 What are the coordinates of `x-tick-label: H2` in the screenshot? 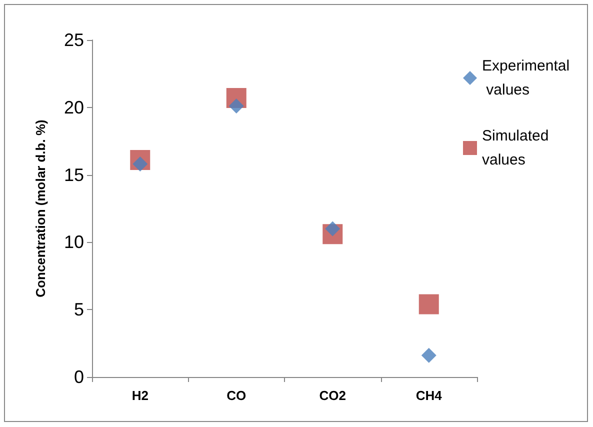 It's located at (140, 395).